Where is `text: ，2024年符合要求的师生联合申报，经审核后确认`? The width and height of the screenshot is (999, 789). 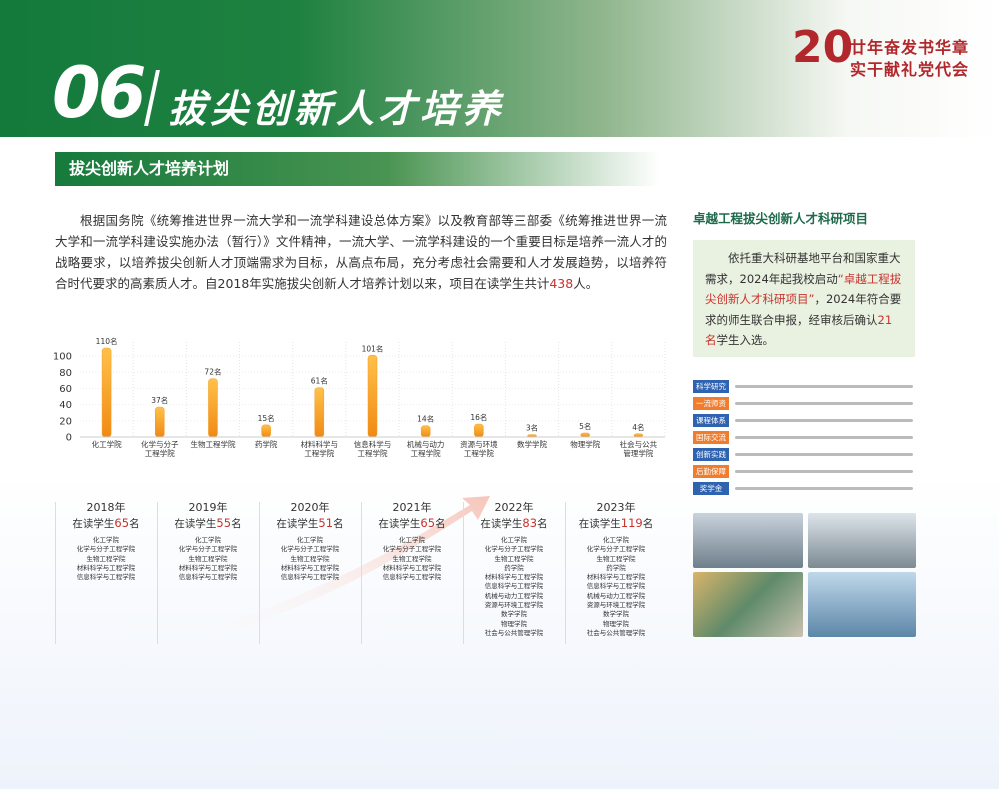 text: ，2024年符合要求的师生联合申报，经审核后确认 is located at coordinates (803, 309).